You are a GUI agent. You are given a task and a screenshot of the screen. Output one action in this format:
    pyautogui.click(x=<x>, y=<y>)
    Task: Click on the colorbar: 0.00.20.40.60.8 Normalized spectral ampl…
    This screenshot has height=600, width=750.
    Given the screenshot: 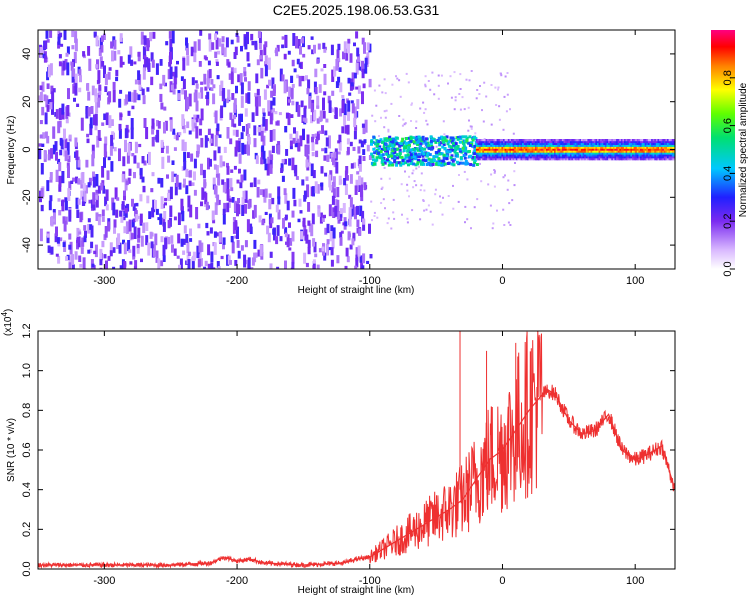 What is the action you would take?
    pyautogui.click(x=730, y=153)
    